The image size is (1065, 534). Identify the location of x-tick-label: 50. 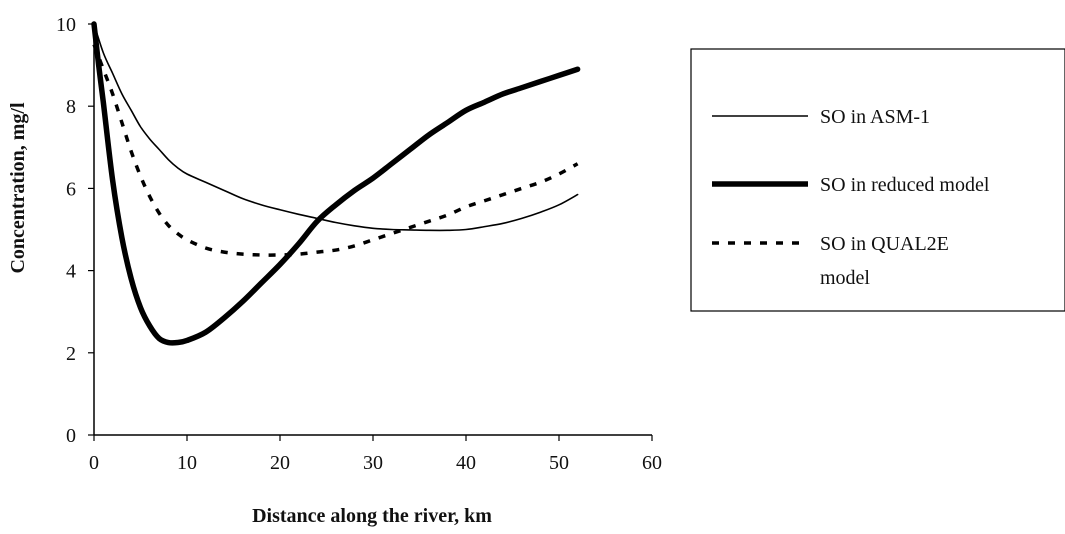
(559, 463).